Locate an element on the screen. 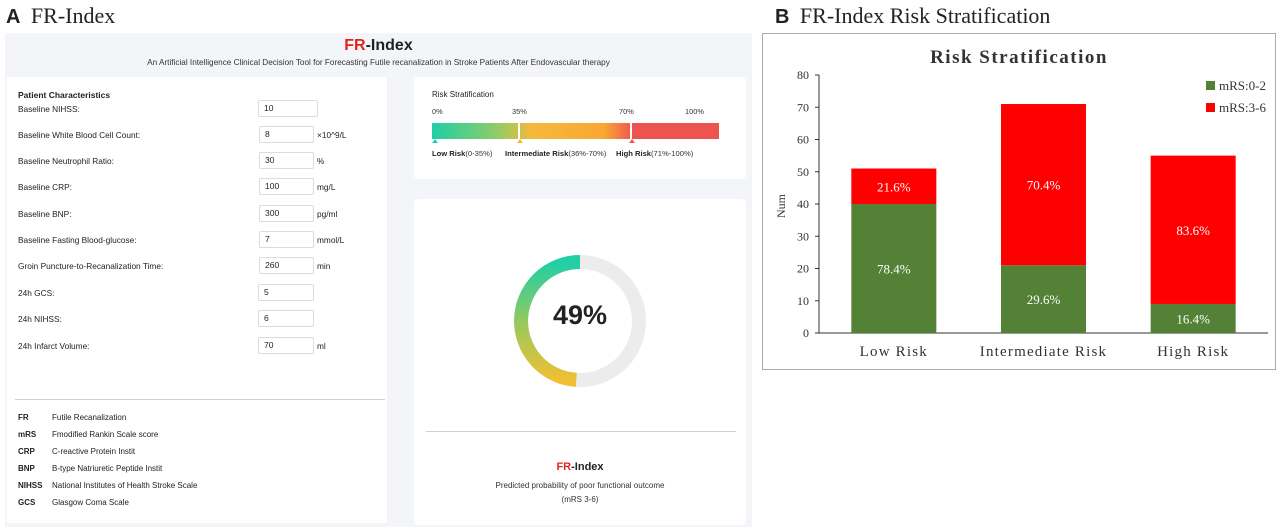 This screenshot has height=527, width=1280. y-tick-label: 0 is located at coordinates (806, 333).